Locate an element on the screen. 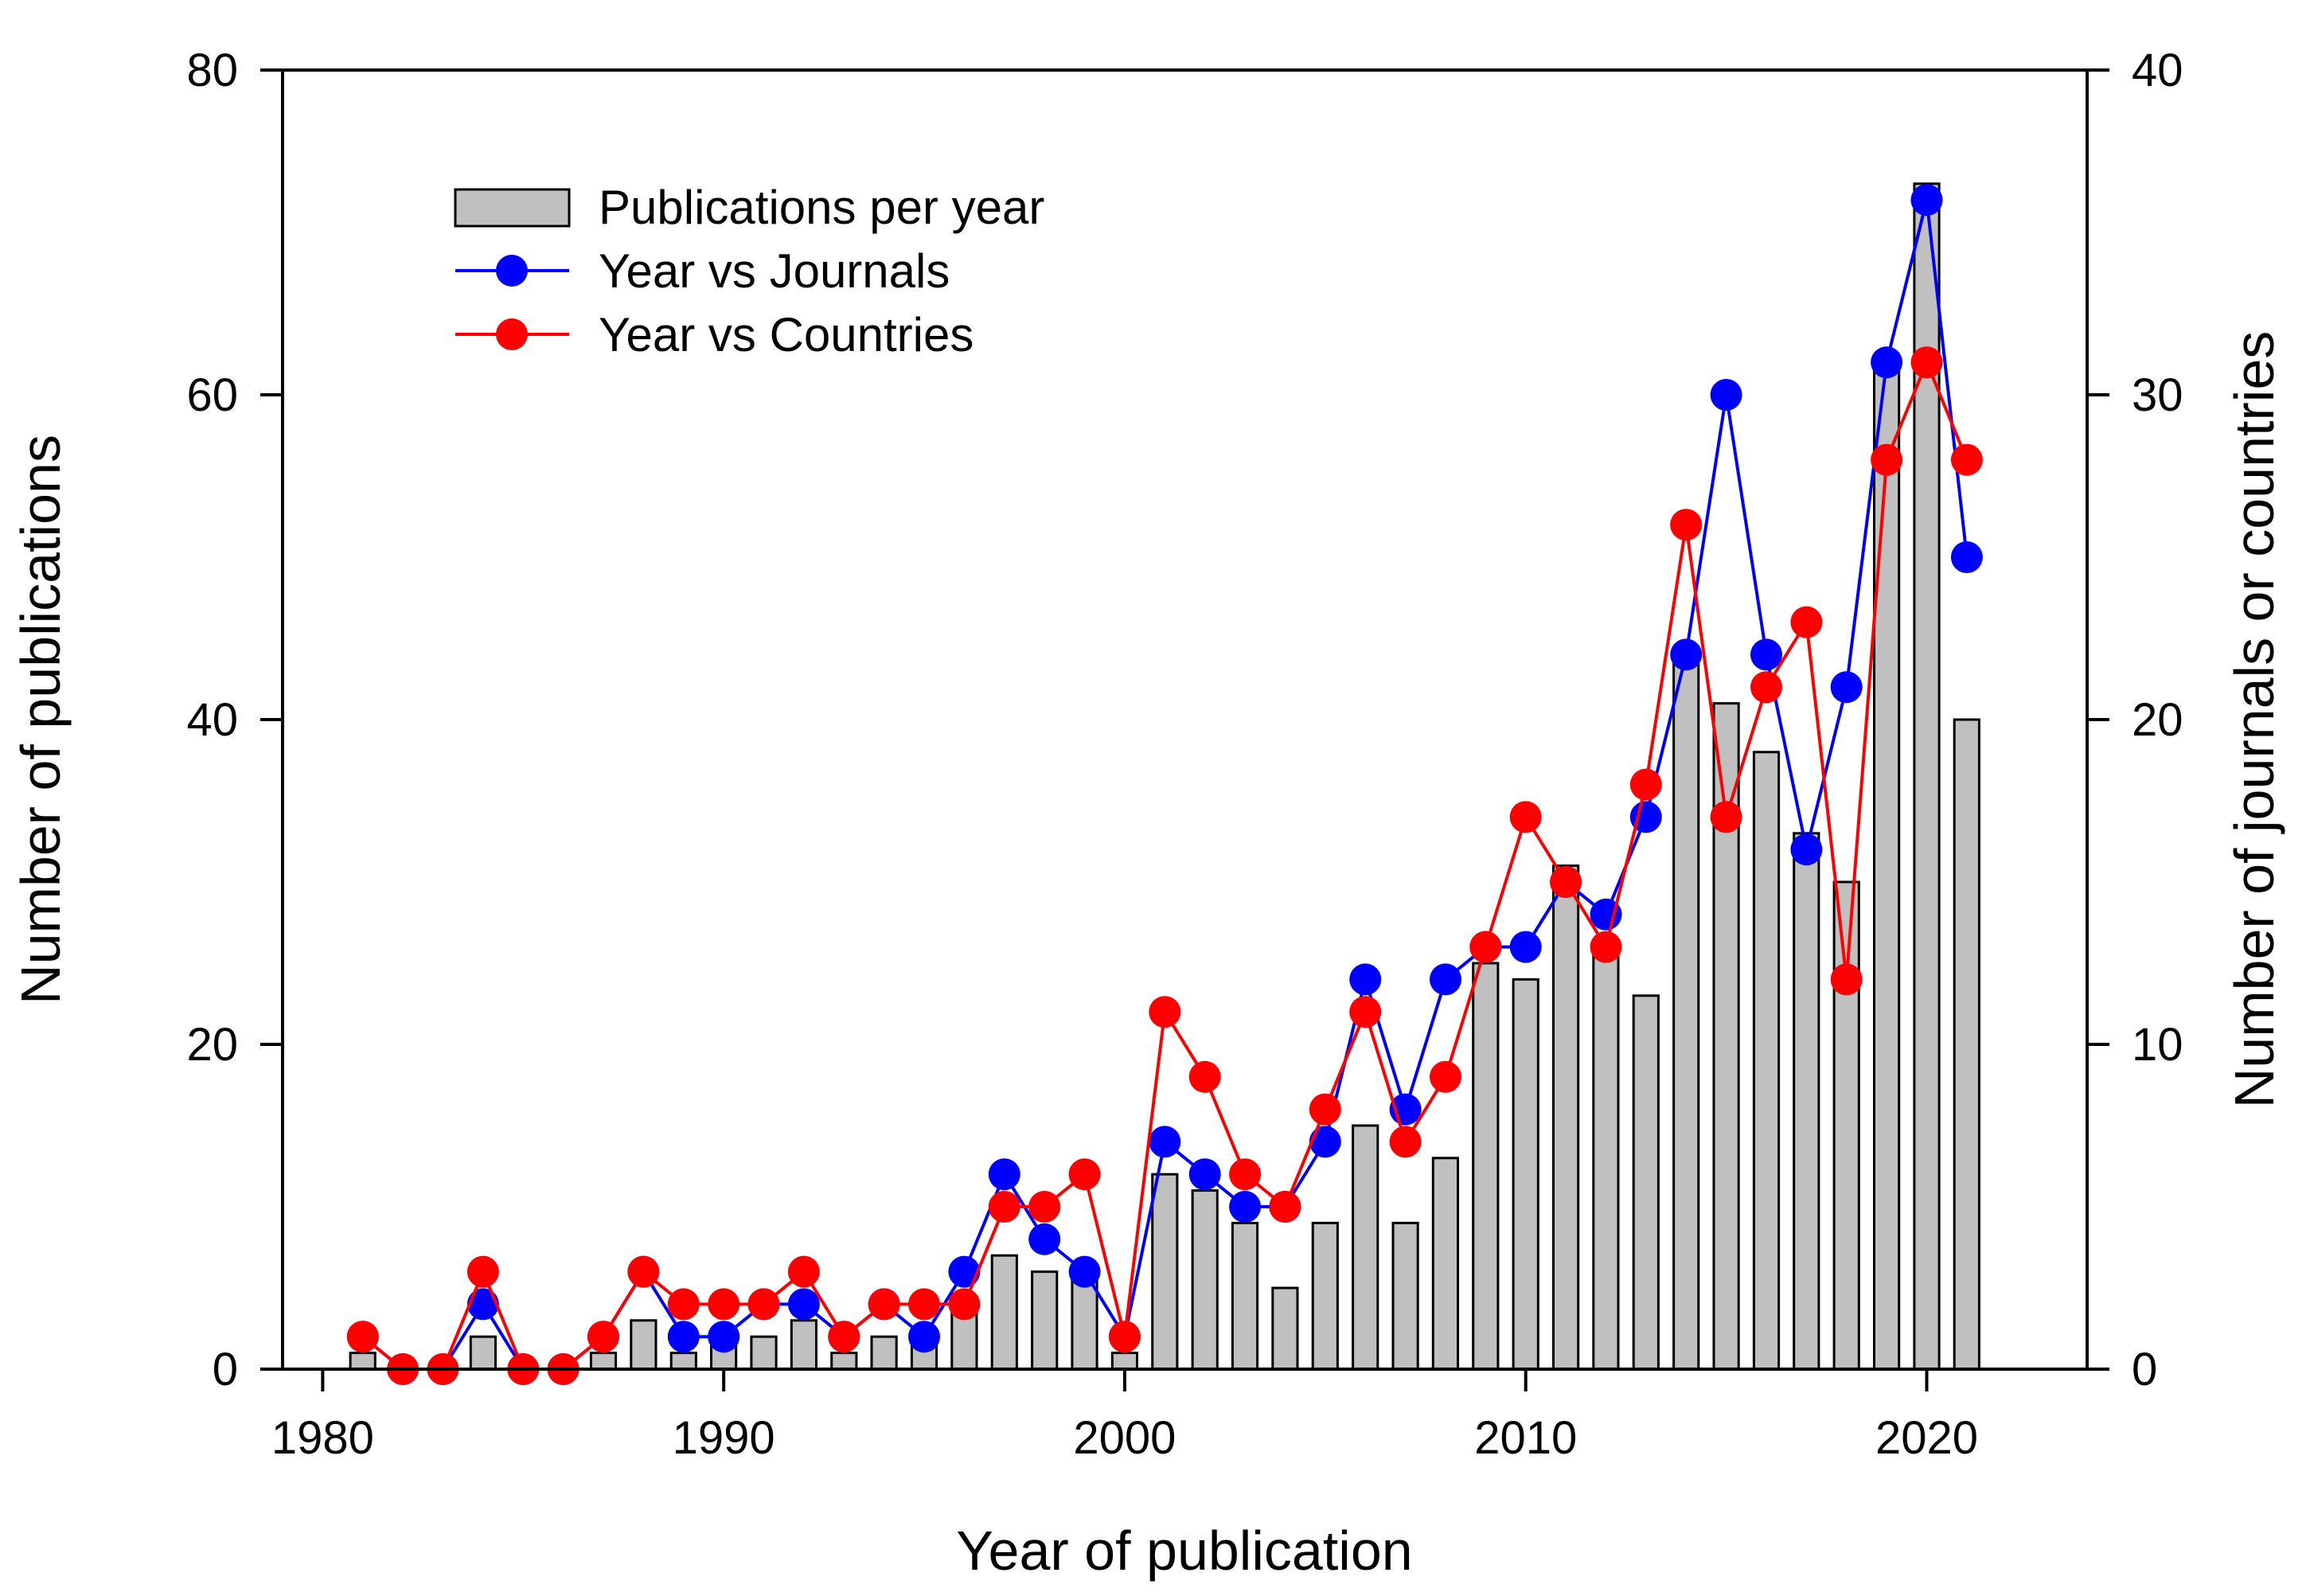 Image resolution: width=2310 pixels, height=1596 pixels. point-journals-2016 is located at coordinates (1766, 654).